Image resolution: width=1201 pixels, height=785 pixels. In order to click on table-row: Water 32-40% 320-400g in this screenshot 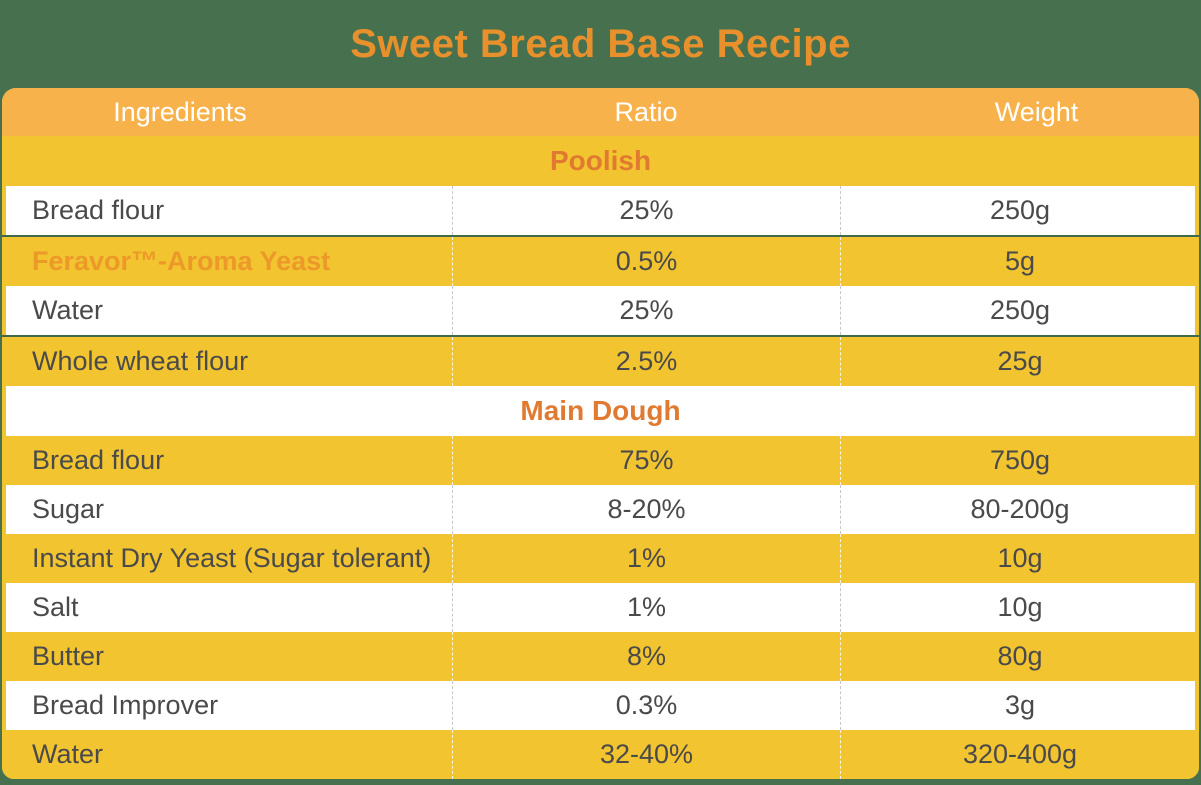, I will do `click(600, 754)`.